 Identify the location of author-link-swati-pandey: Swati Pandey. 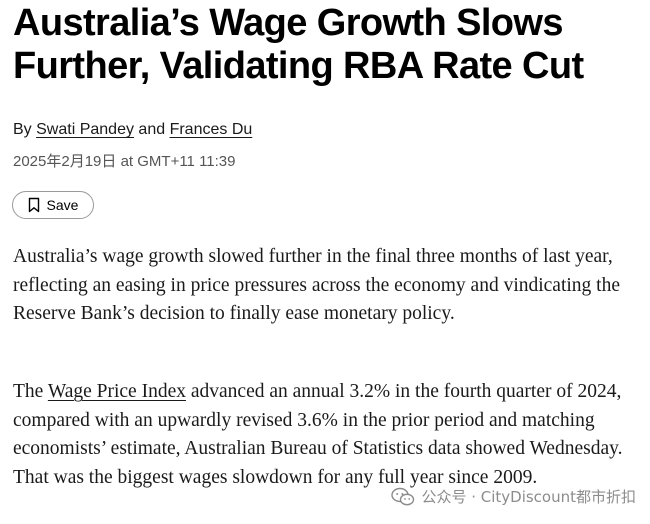
(85, 129).